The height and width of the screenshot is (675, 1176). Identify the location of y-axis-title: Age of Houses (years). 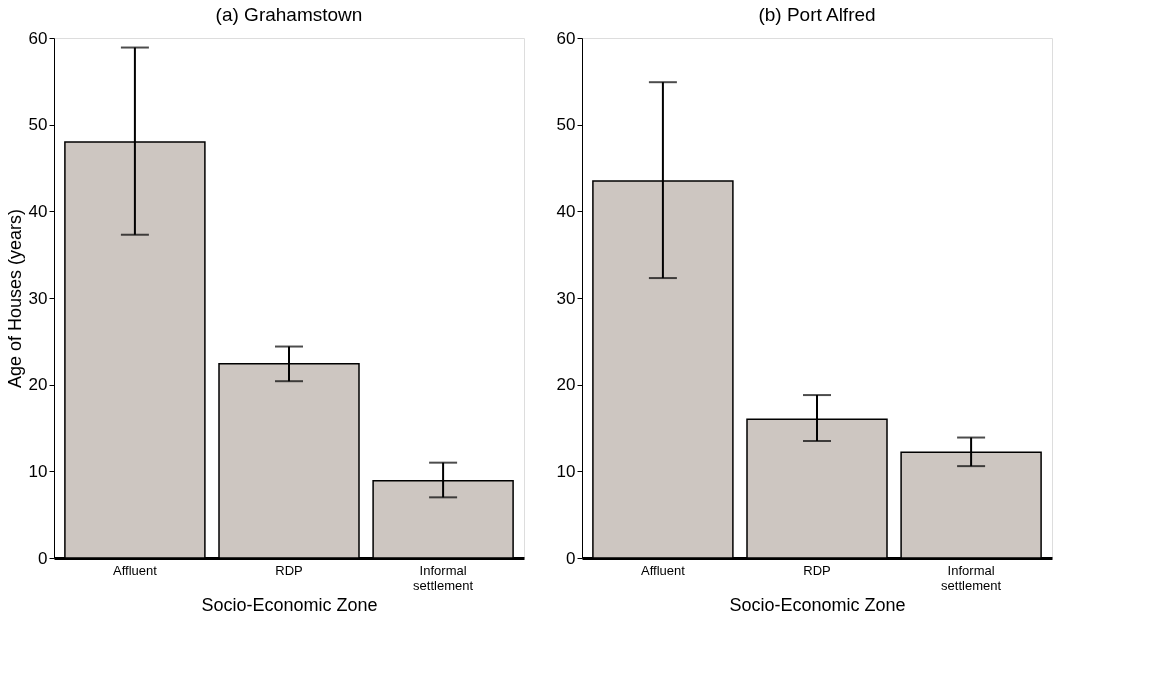
(14, 298).